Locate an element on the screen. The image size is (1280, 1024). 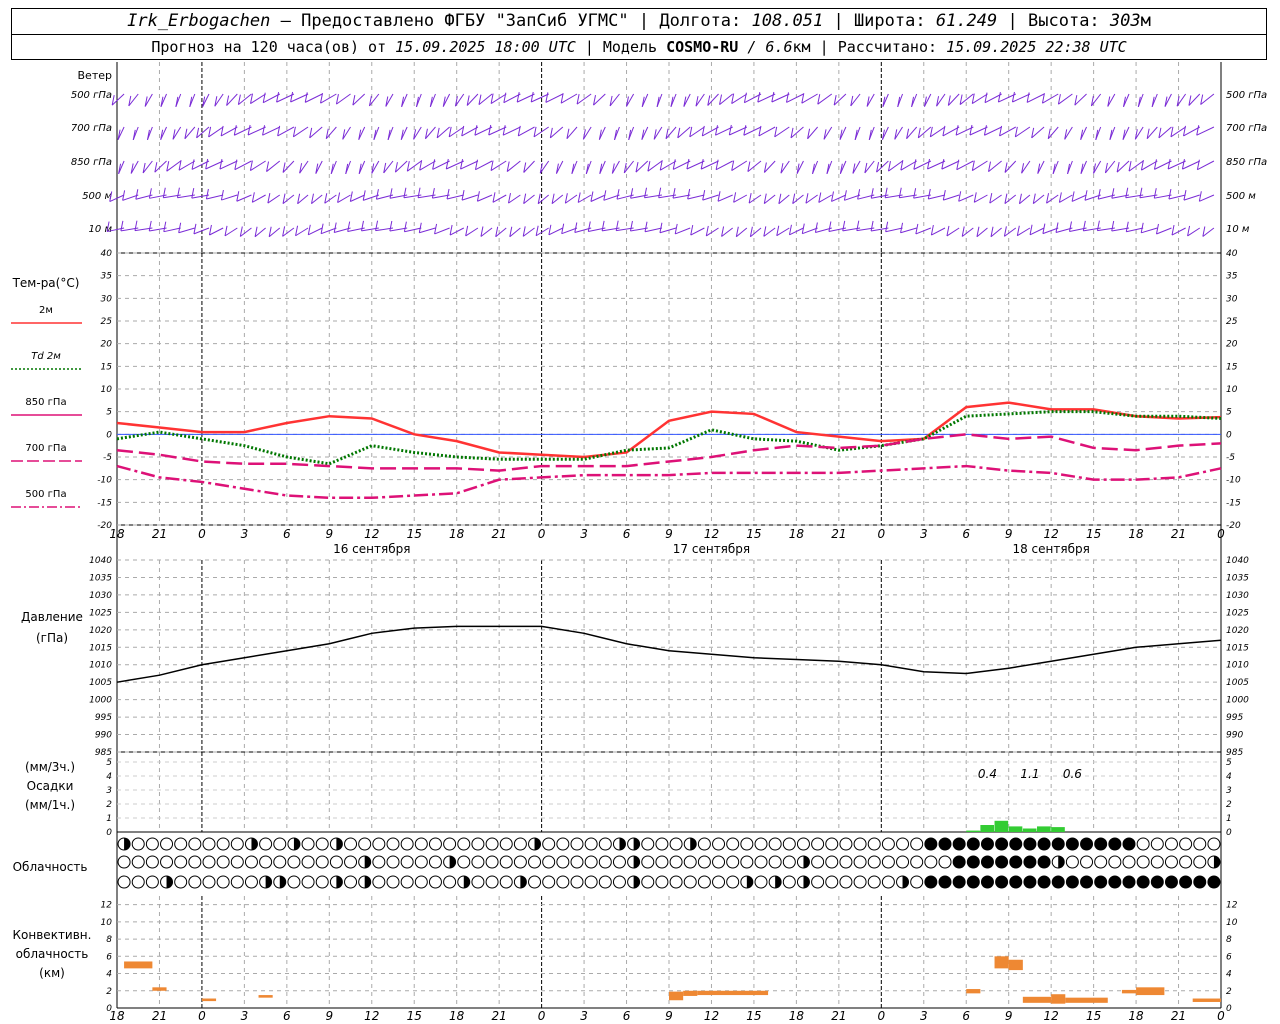
temp-legend-label: 850 гПа is located at coordinates (45, 402).